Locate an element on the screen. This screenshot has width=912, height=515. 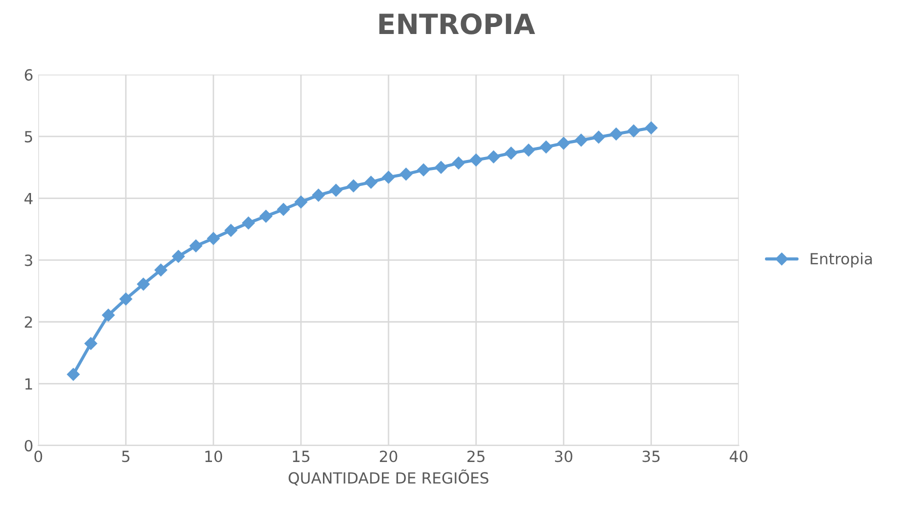
x-tick-label: 35 is located at coordinates (651, 456).